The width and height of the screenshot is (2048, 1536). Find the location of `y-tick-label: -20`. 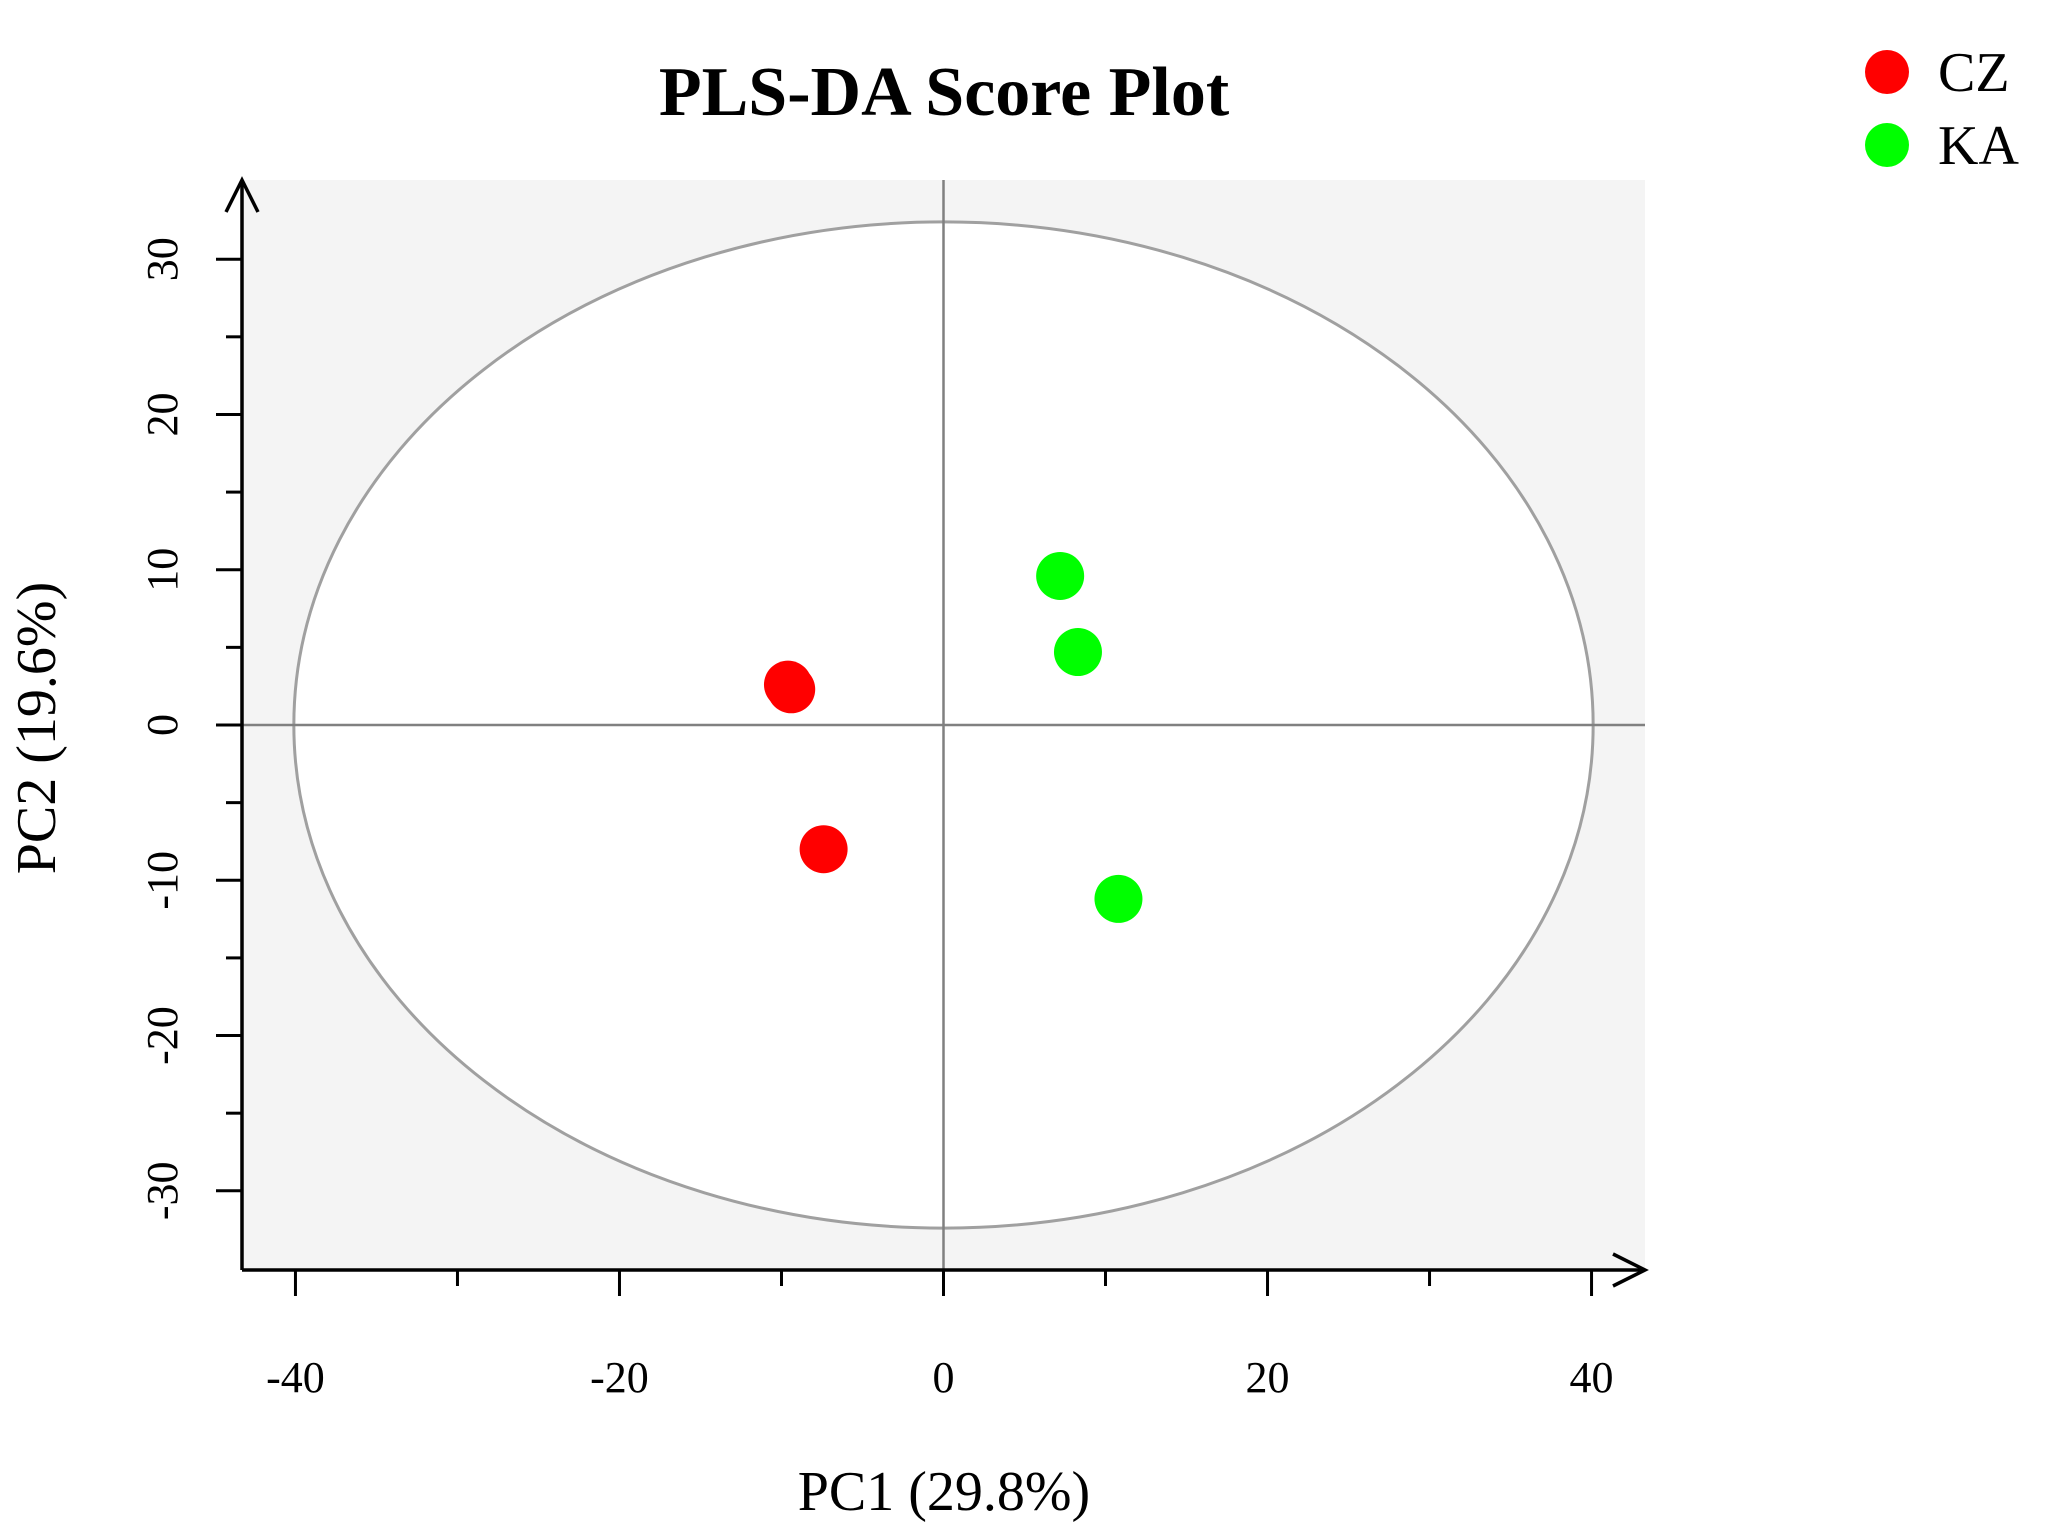

y-tick-label: -20 is located at coordinates (162, 1035).